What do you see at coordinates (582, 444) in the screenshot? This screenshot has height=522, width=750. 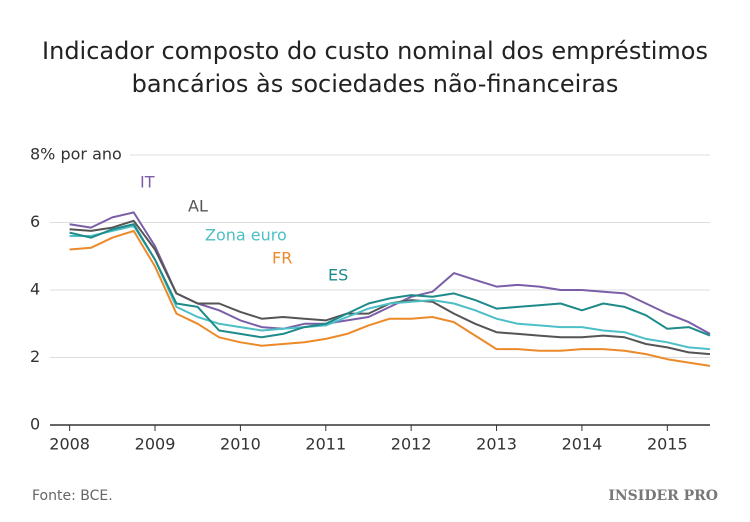 I see `x-tick-label: 2014` at bounding box center [582, 444].